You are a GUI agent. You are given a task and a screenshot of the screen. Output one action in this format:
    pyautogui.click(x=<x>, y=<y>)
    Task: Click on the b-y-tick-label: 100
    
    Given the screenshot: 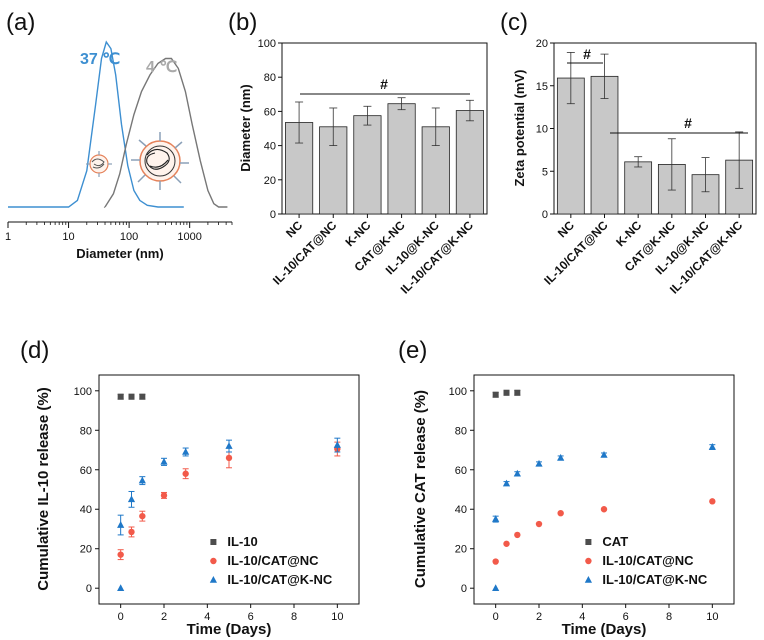 What is the action you would take?
    pyautogui.click(x=267, y=44)
    